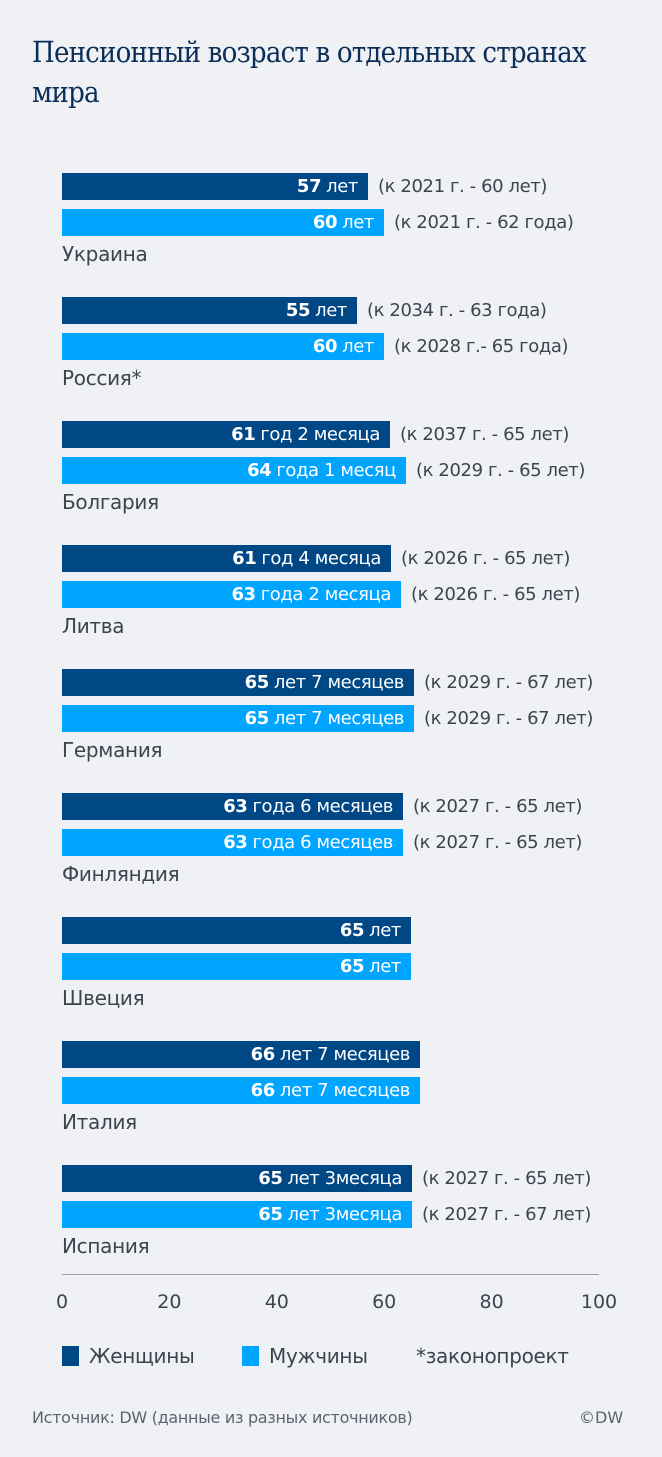  Describe the element at coordinates (238, 682) in the screenshot. I see `bar-women: 65 лет 7 месяцев` at that location.